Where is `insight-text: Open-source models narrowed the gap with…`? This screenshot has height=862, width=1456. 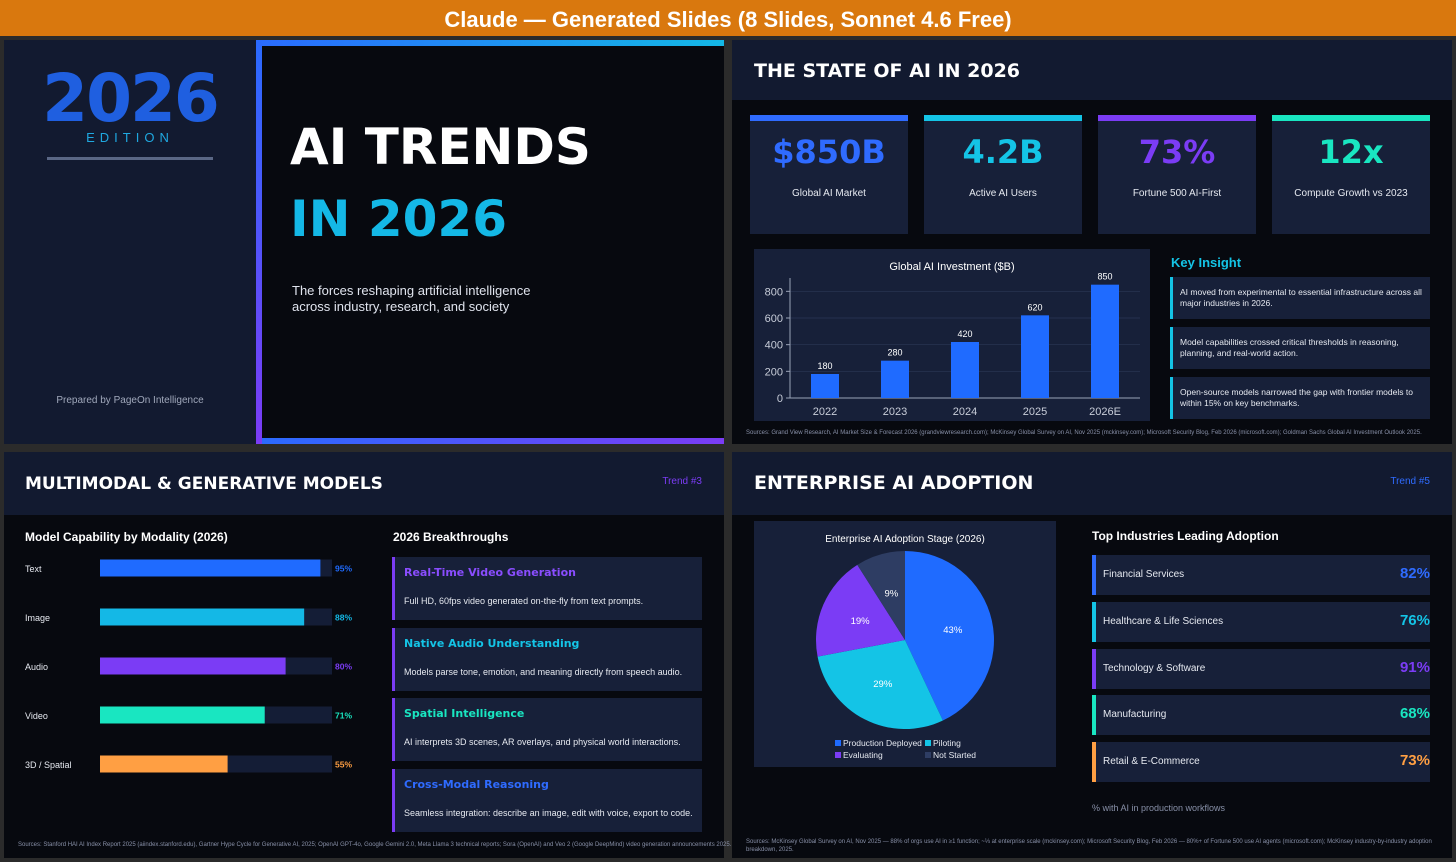 insight-text: Open-source models narrowed the gap with… is located at coordinates (1296, 397).